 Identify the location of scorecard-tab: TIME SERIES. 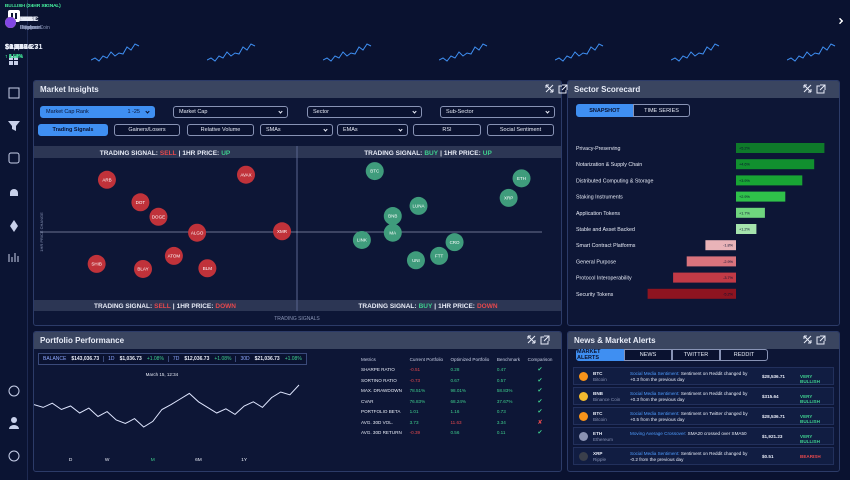
(661, 110).